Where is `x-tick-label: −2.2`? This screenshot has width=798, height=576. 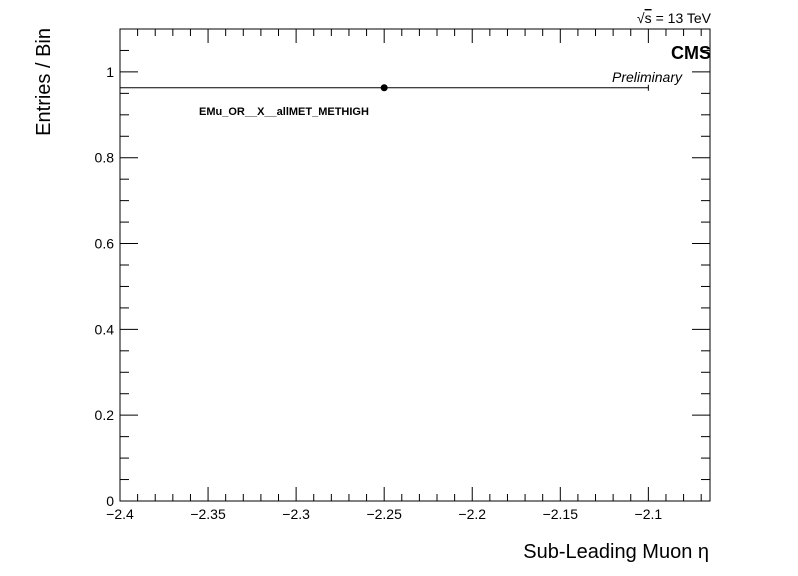
x-tick-label: −2.2 is located at coordinates (472, 514).